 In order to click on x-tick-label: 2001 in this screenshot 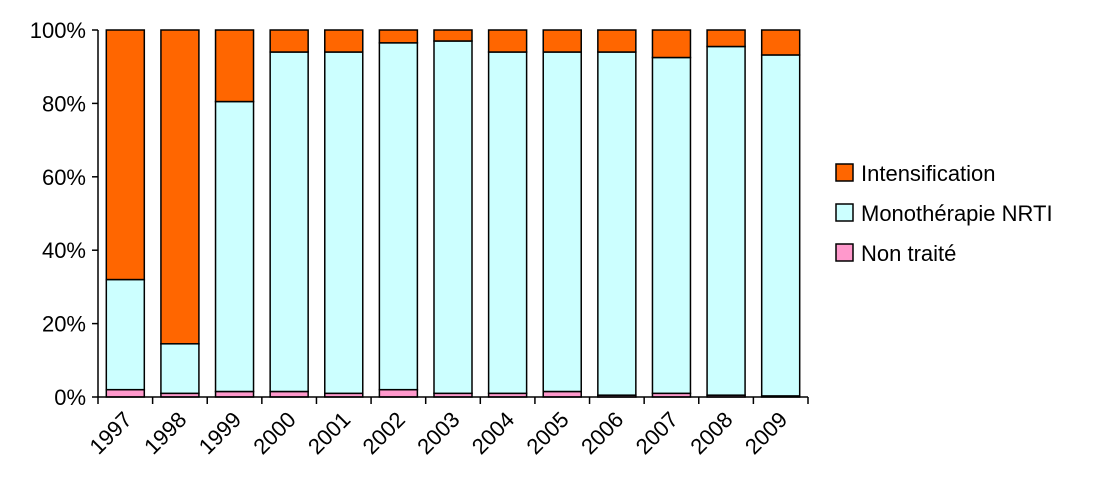, I will do `click(329, 433)`.